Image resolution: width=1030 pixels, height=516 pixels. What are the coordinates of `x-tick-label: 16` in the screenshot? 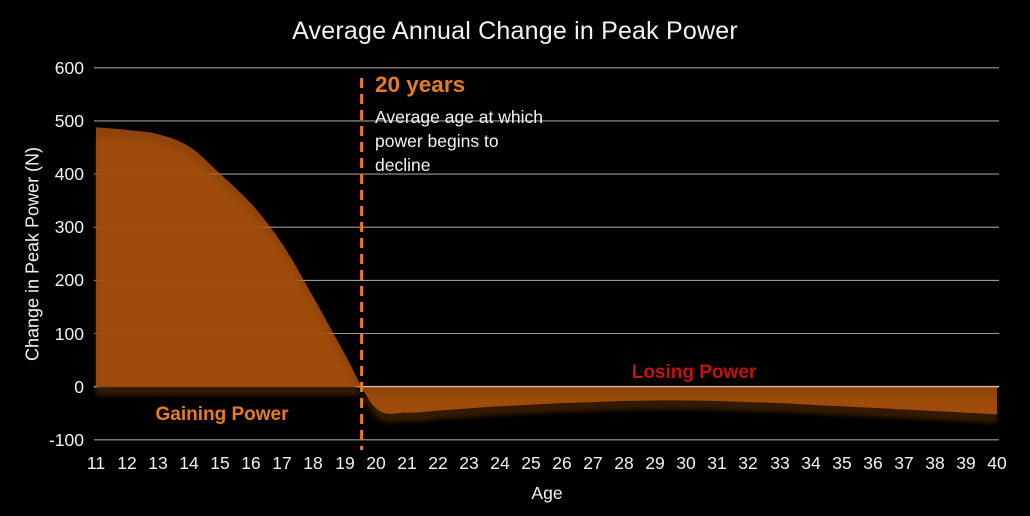 It's located at (251, 463).